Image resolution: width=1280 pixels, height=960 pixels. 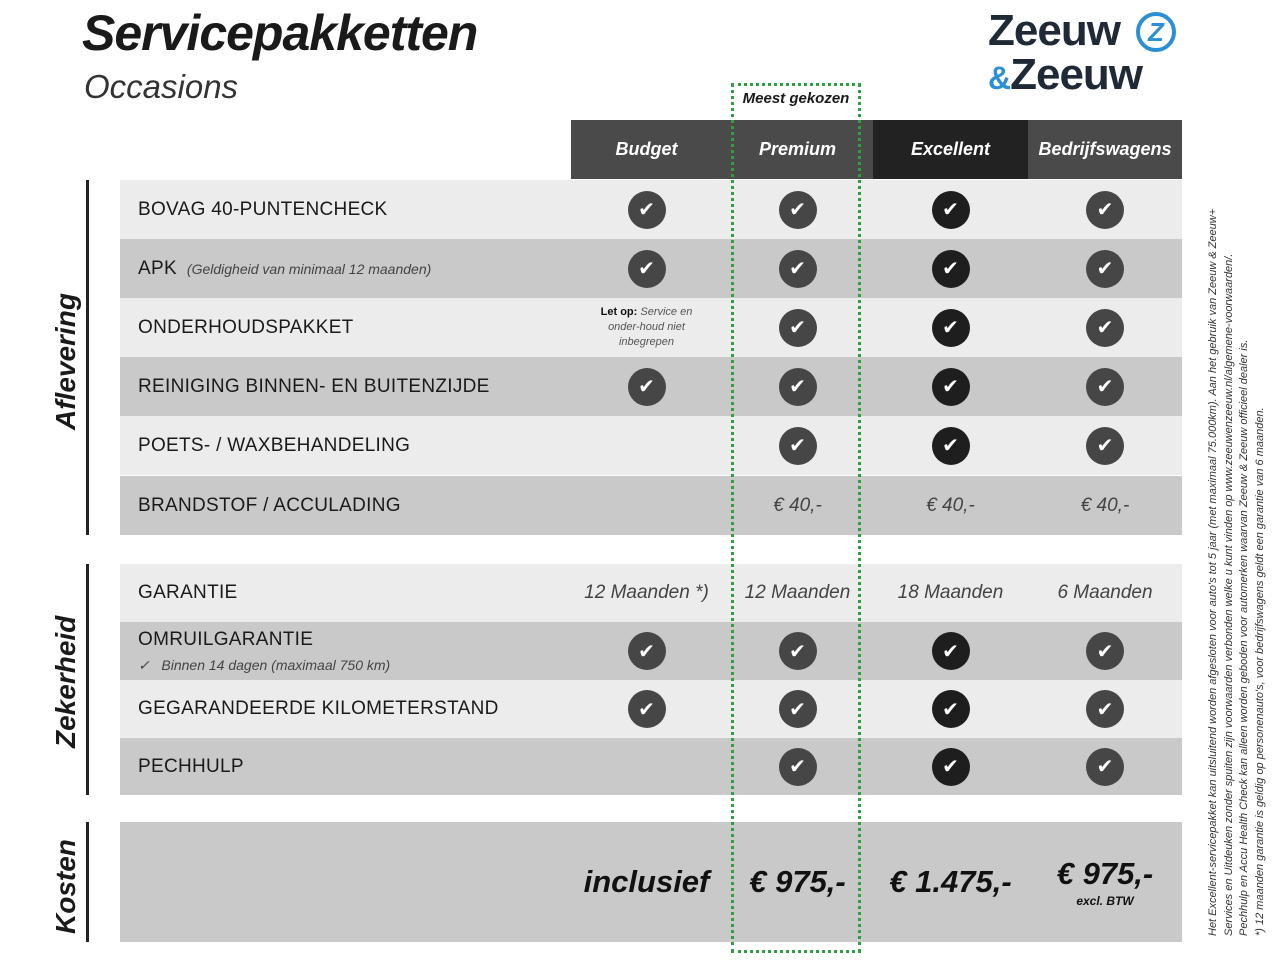 I want to click on table-row: POETS- / WAXBEHANDELING ✔ ✔ ✔, so click(x=651, y=445).